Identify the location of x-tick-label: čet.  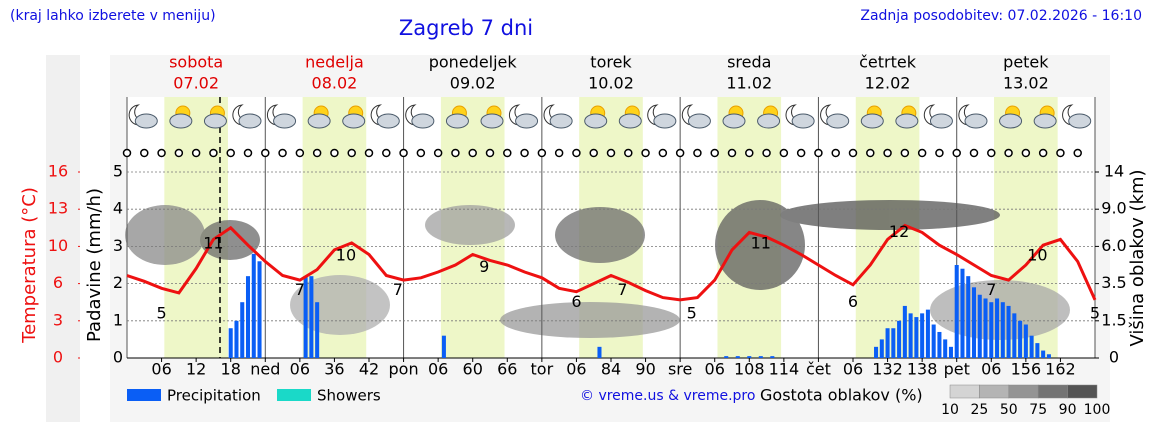
(818, 369).